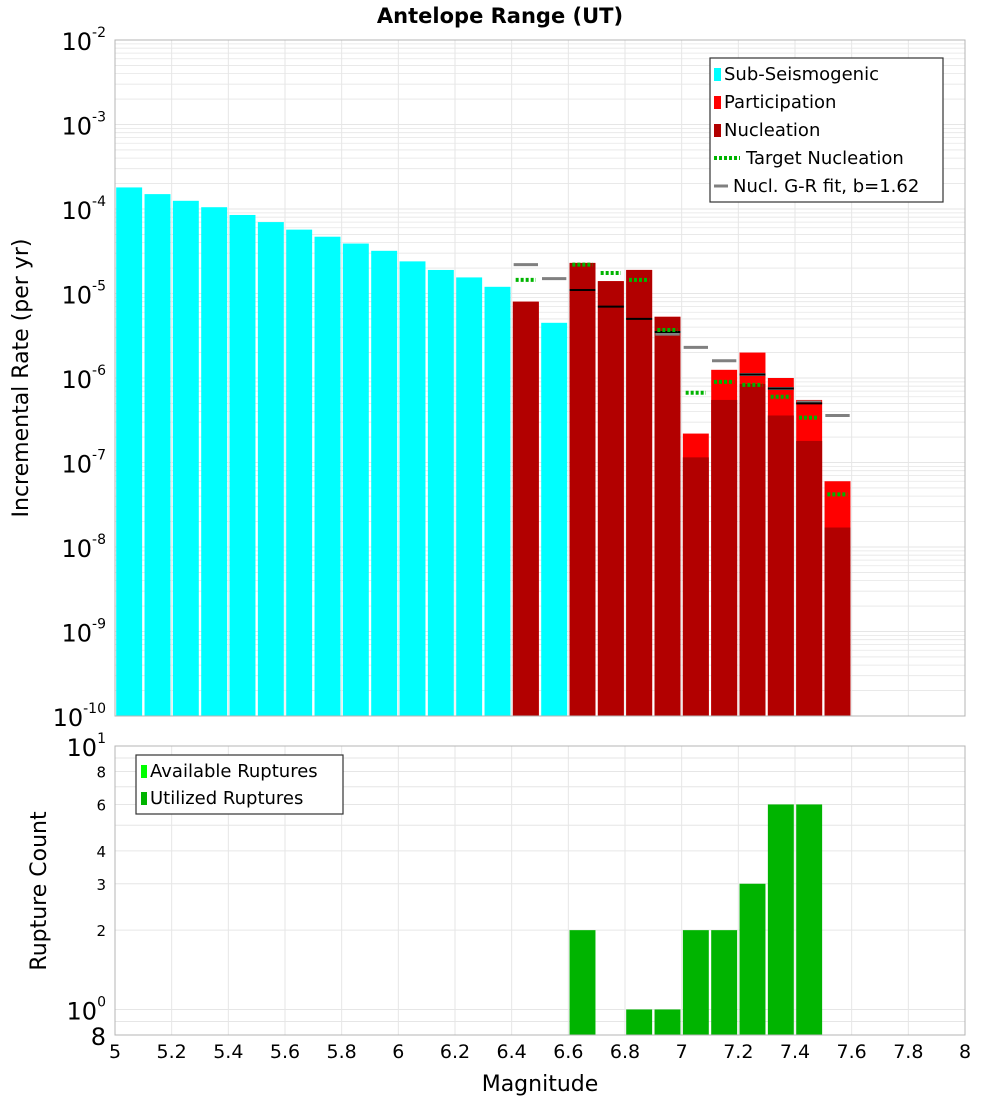 This screenshot has height=1100, width=1000. Describe the element at coordinates (342, 1052) in the screenshot. I see `x-tick-label: 5.8` at that location.